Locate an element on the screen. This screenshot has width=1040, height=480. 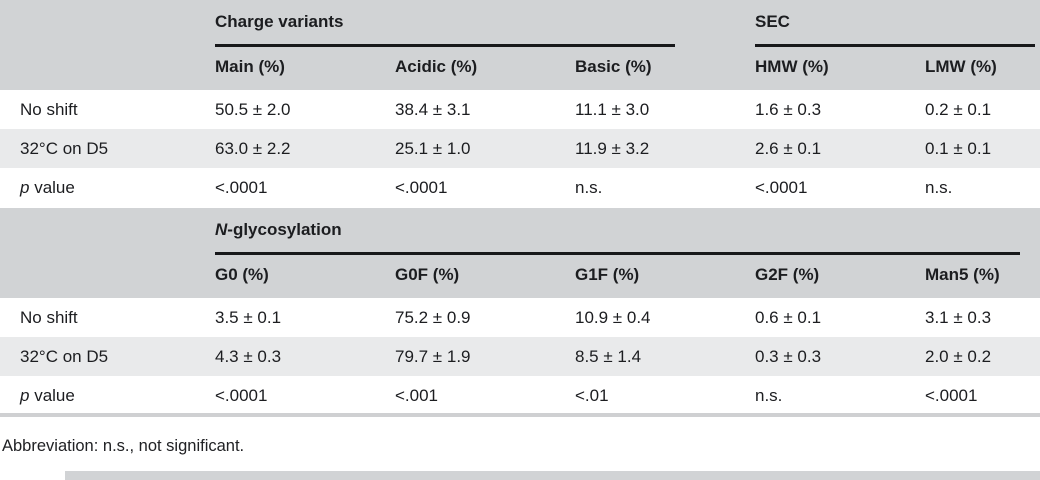
table-cell: 79.7 ± 1.9 is located at coordinates (433, 356).